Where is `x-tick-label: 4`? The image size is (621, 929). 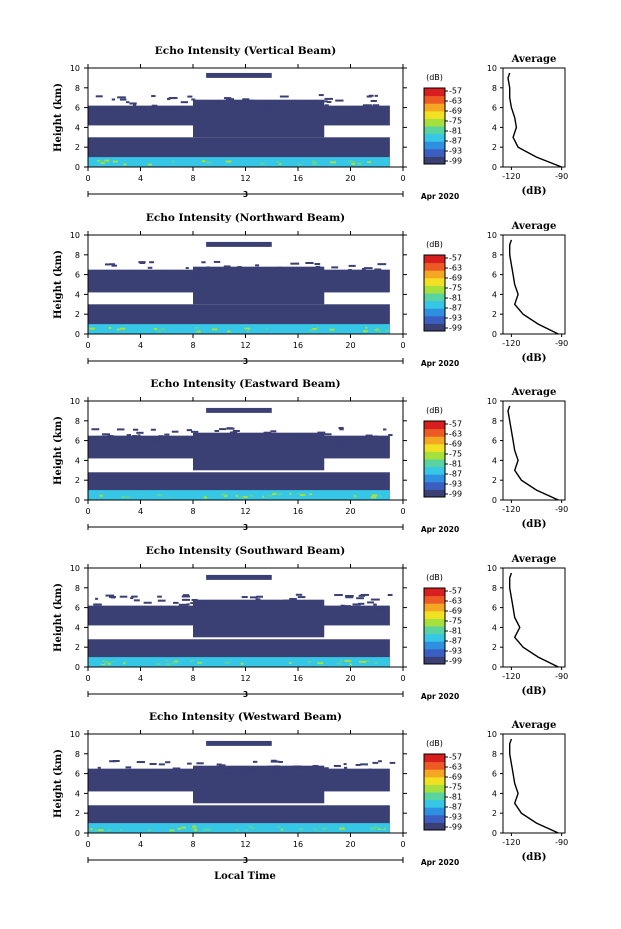 x-tick-label: 4 is located at coordinates (140, 178).